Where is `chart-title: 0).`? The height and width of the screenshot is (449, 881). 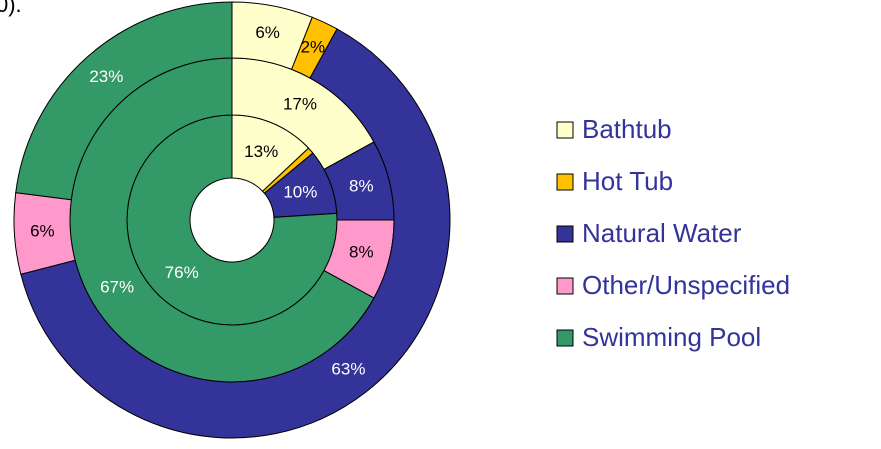 chart-title: 0). is located at coordinates (11, 8).